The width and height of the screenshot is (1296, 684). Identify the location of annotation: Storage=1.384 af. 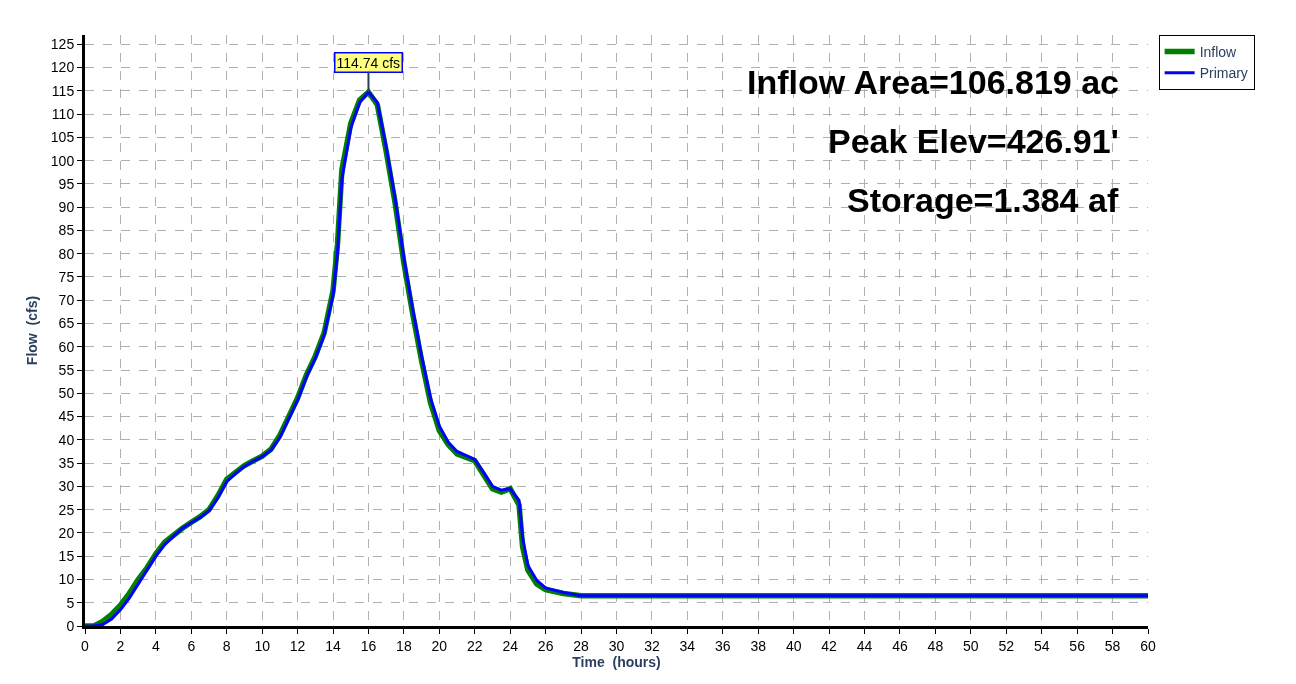
(983, 200).